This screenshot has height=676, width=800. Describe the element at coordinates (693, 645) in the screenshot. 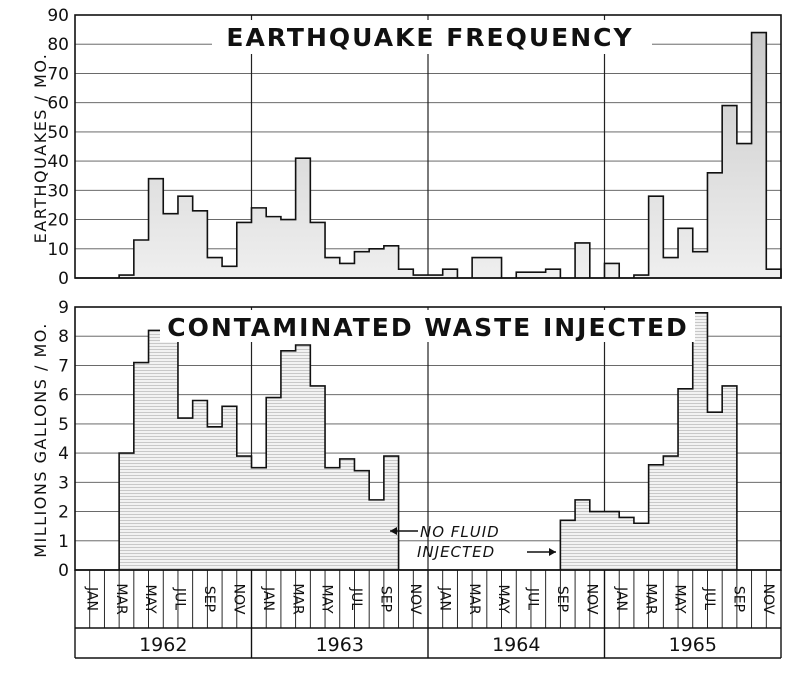

I see `year-label-1965: 1965` at that location.